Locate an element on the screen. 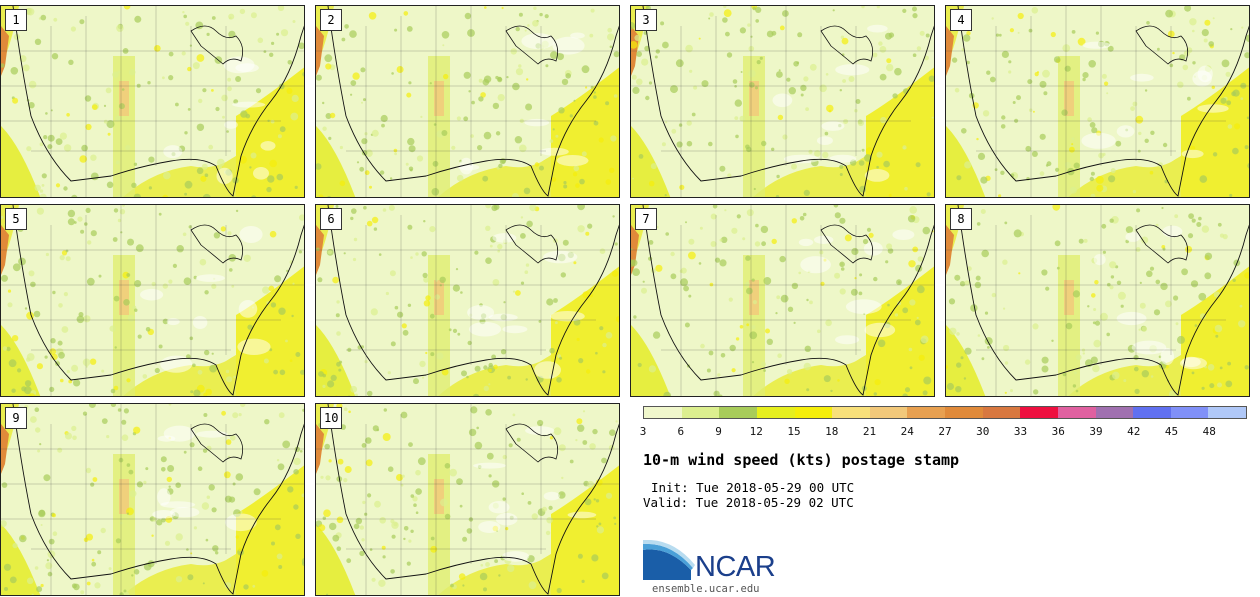  colorbar-tick-label: 27 is located at coordinates (945, 431).